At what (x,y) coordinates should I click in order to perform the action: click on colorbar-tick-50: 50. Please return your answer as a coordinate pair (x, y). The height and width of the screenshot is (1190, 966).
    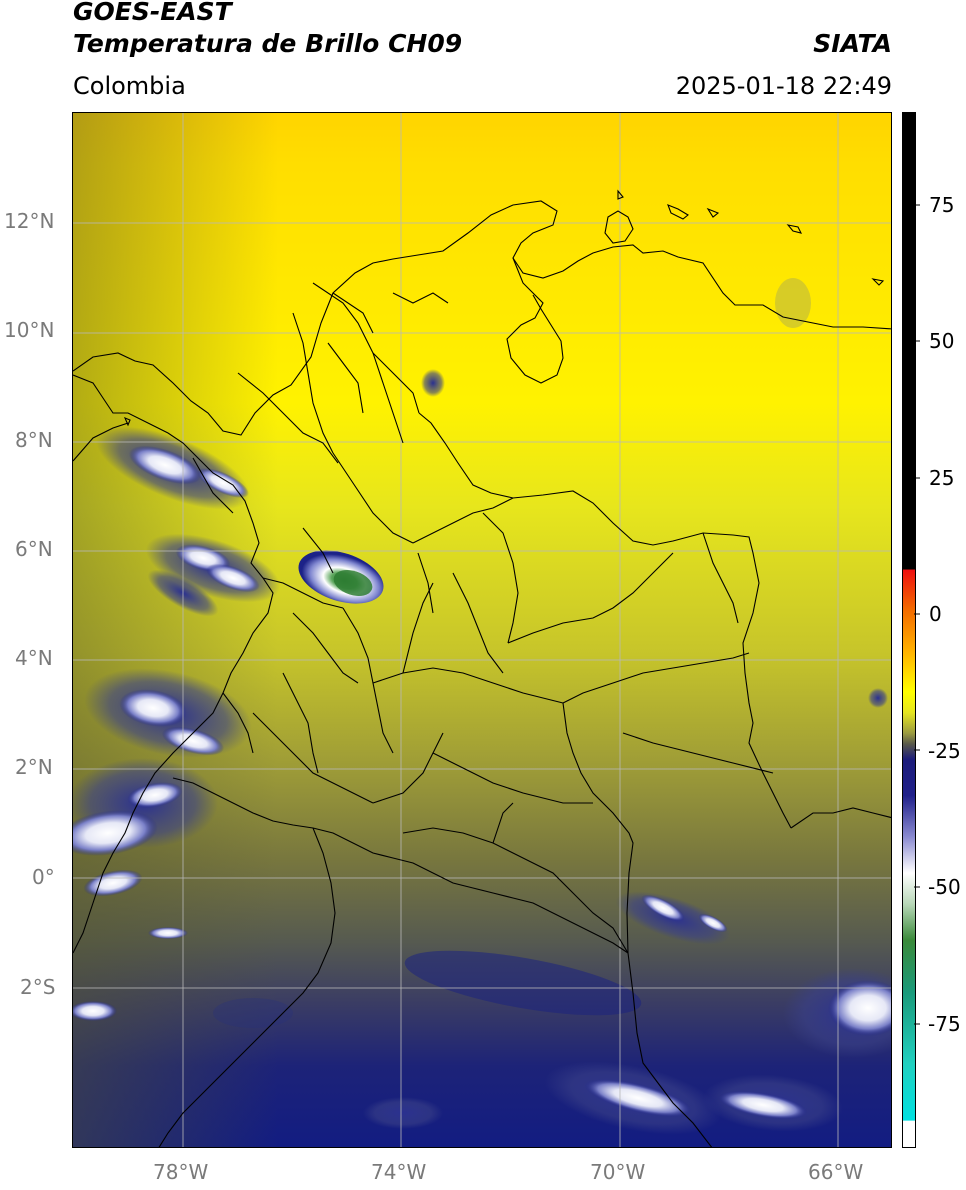
    Looking at the image, I should click on (942, 341).